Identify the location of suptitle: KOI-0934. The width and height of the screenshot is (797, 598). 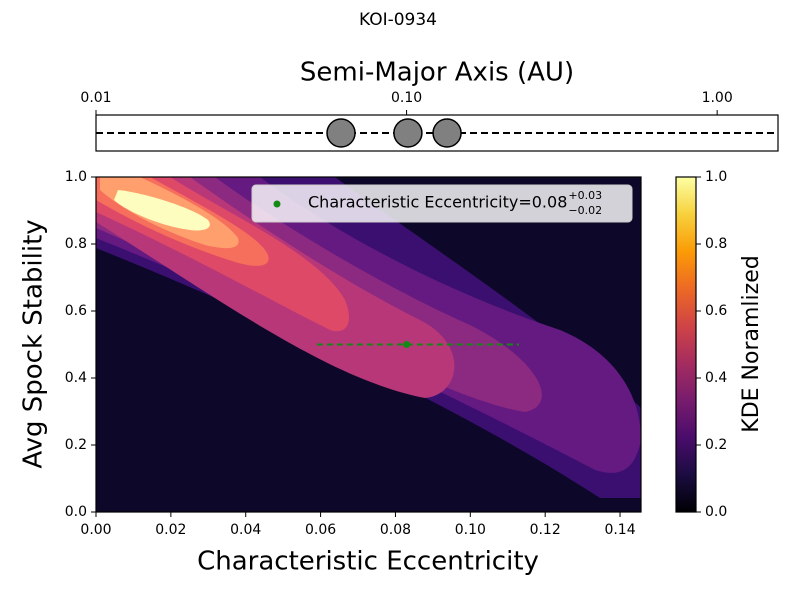
(398, 20).